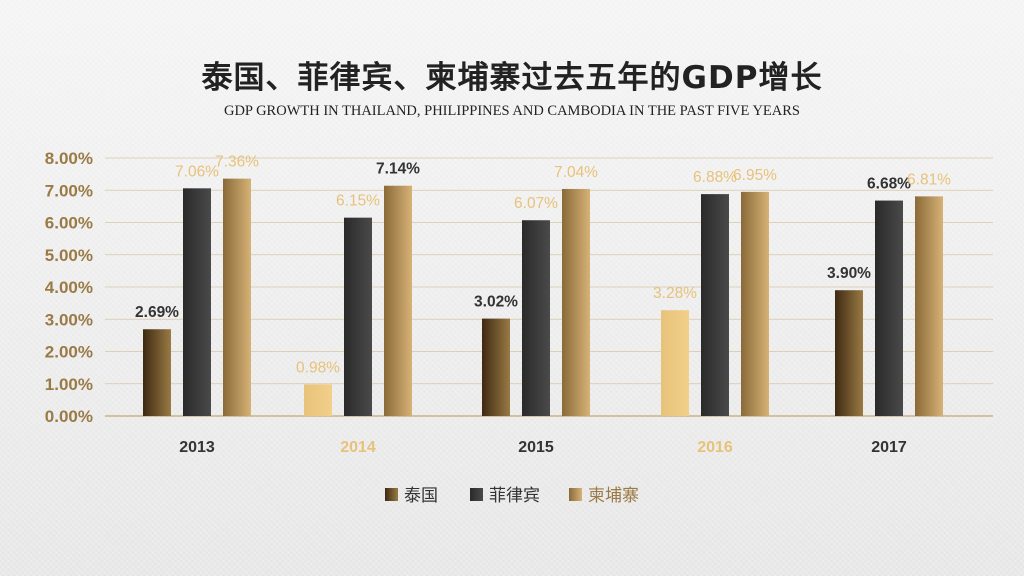 The height and width of the screenshot is (576, 1024). What do you see at coordinates (69, 158) in the screenshot?
I see `y-tick-label: 8.00%` at bounding box center [69, 158].